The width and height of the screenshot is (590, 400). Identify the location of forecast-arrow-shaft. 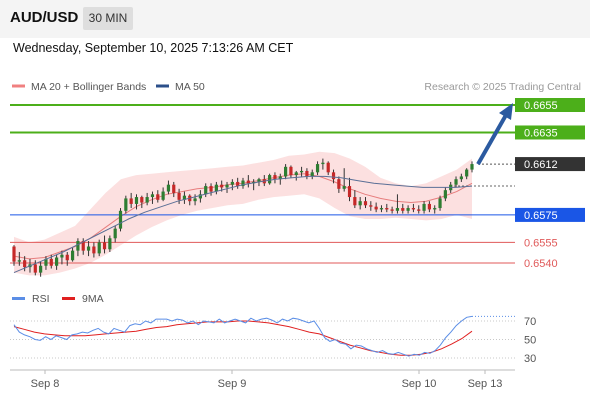
(492, 140).